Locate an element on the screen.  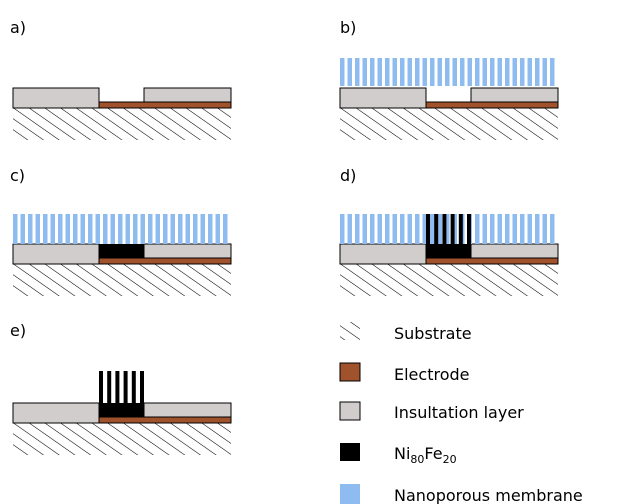
panel-c: c) is located at coordinates (121, 231).